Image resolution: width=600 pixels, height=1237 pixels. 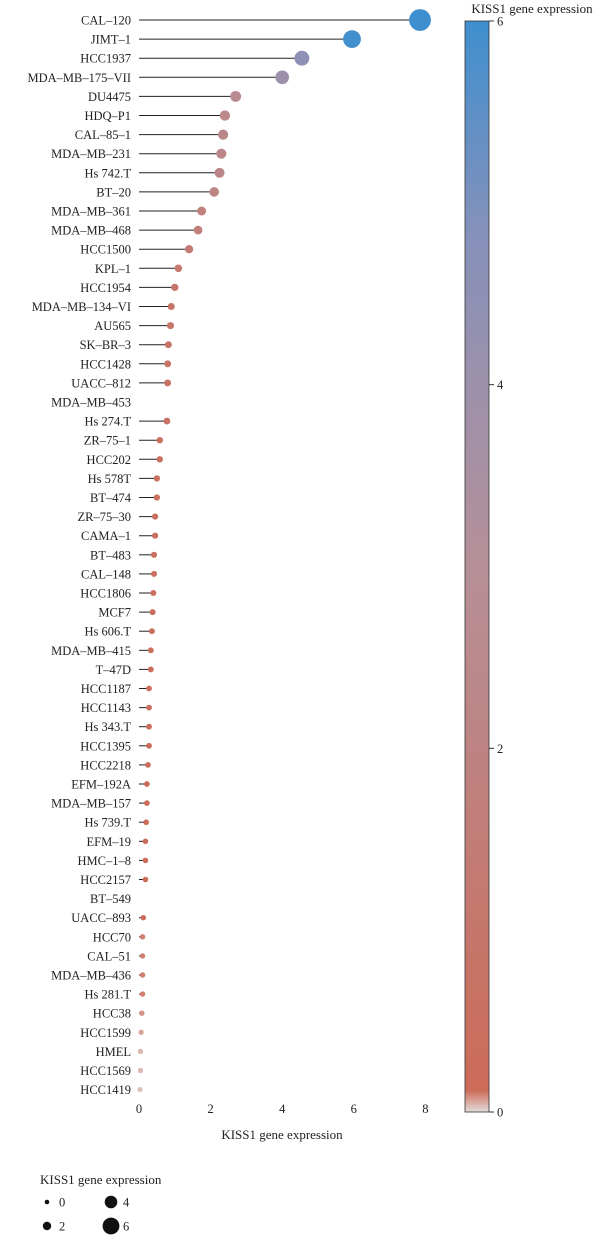 I want to click on category-label: ZR–75–1, so click(x=107, y=441).